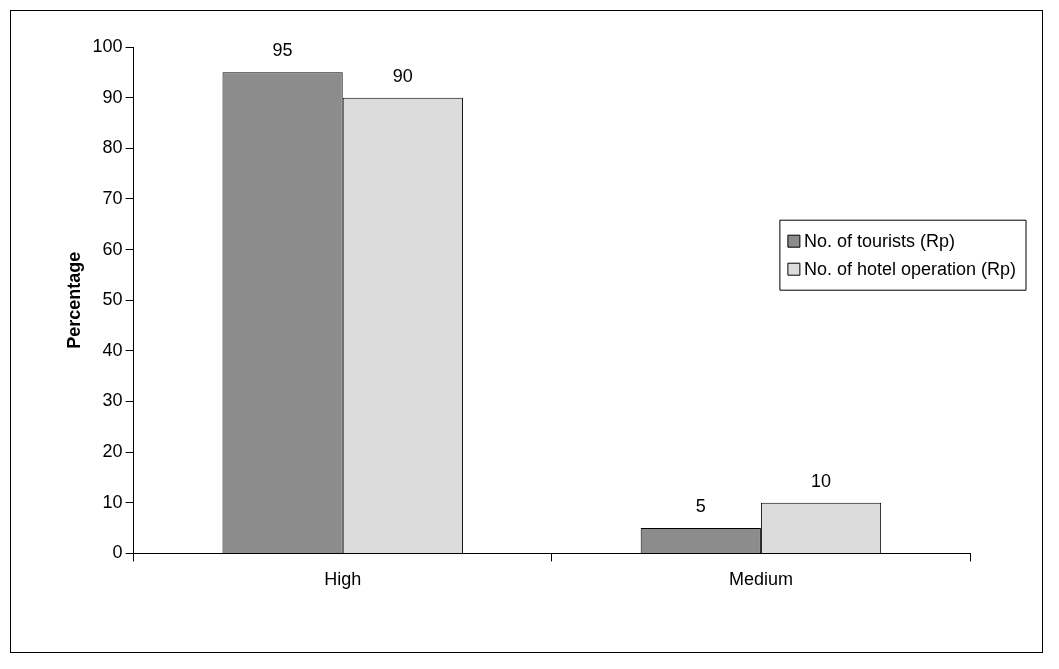 This screenshot has width=1059, height=669. I want to click on y-tick-label: 70, so click(112, 197).